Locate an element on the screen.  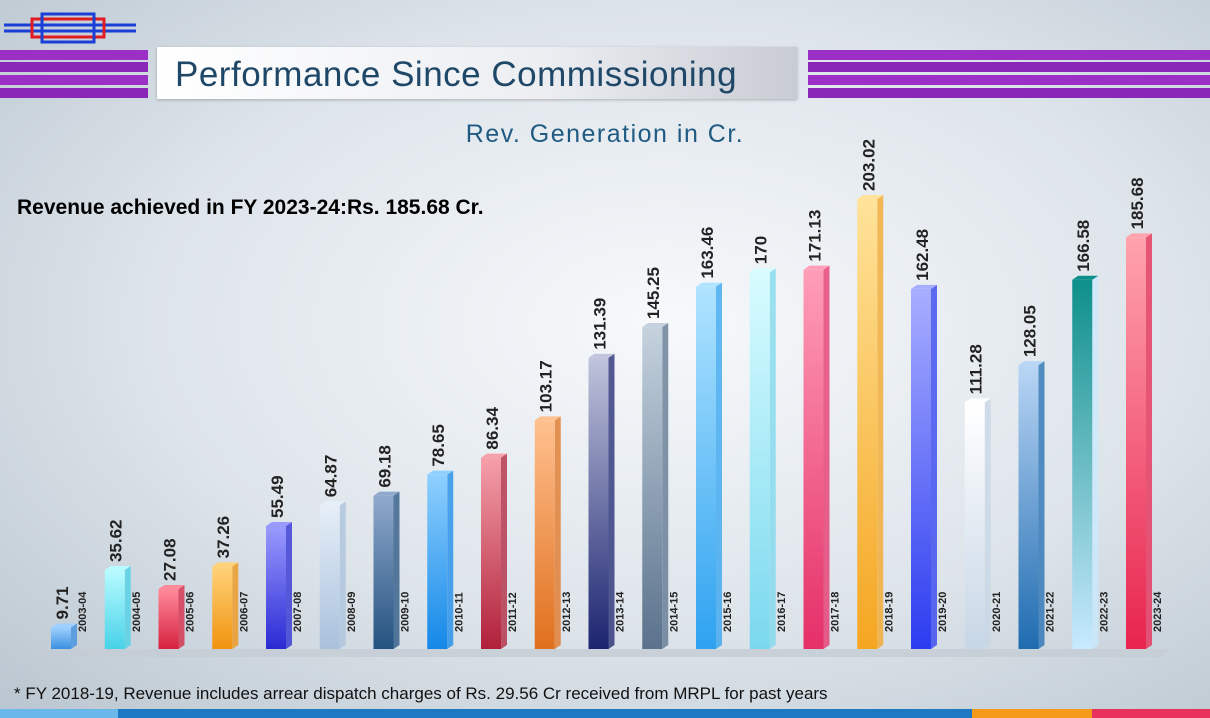
value-label-2005-06: 27.08 is located at coordinates (170, 559).